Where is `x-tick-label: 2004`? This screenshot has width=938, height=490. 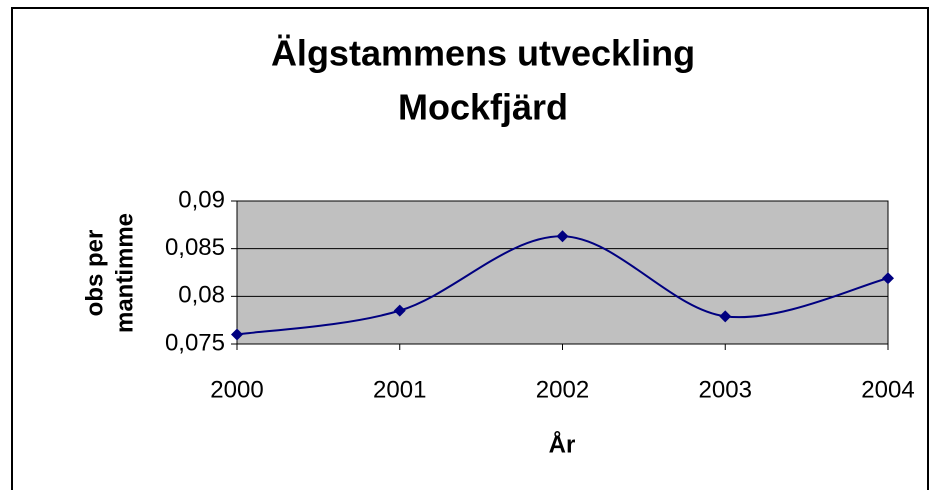 x-tick-label: 2004 is located at coordinates (887, 389).